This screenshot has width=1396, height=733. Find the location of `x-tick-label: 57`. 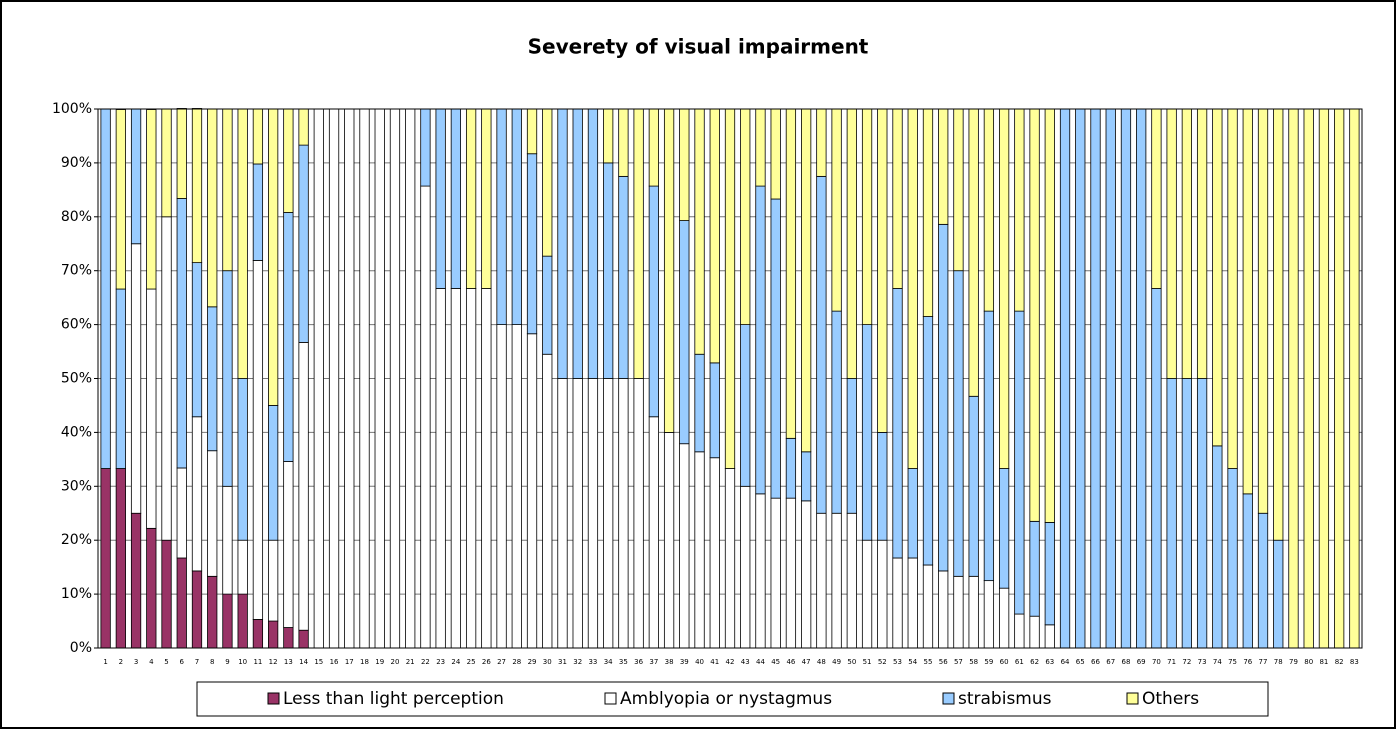

x-tick-label: 57 is located at coordinates (958, 662).